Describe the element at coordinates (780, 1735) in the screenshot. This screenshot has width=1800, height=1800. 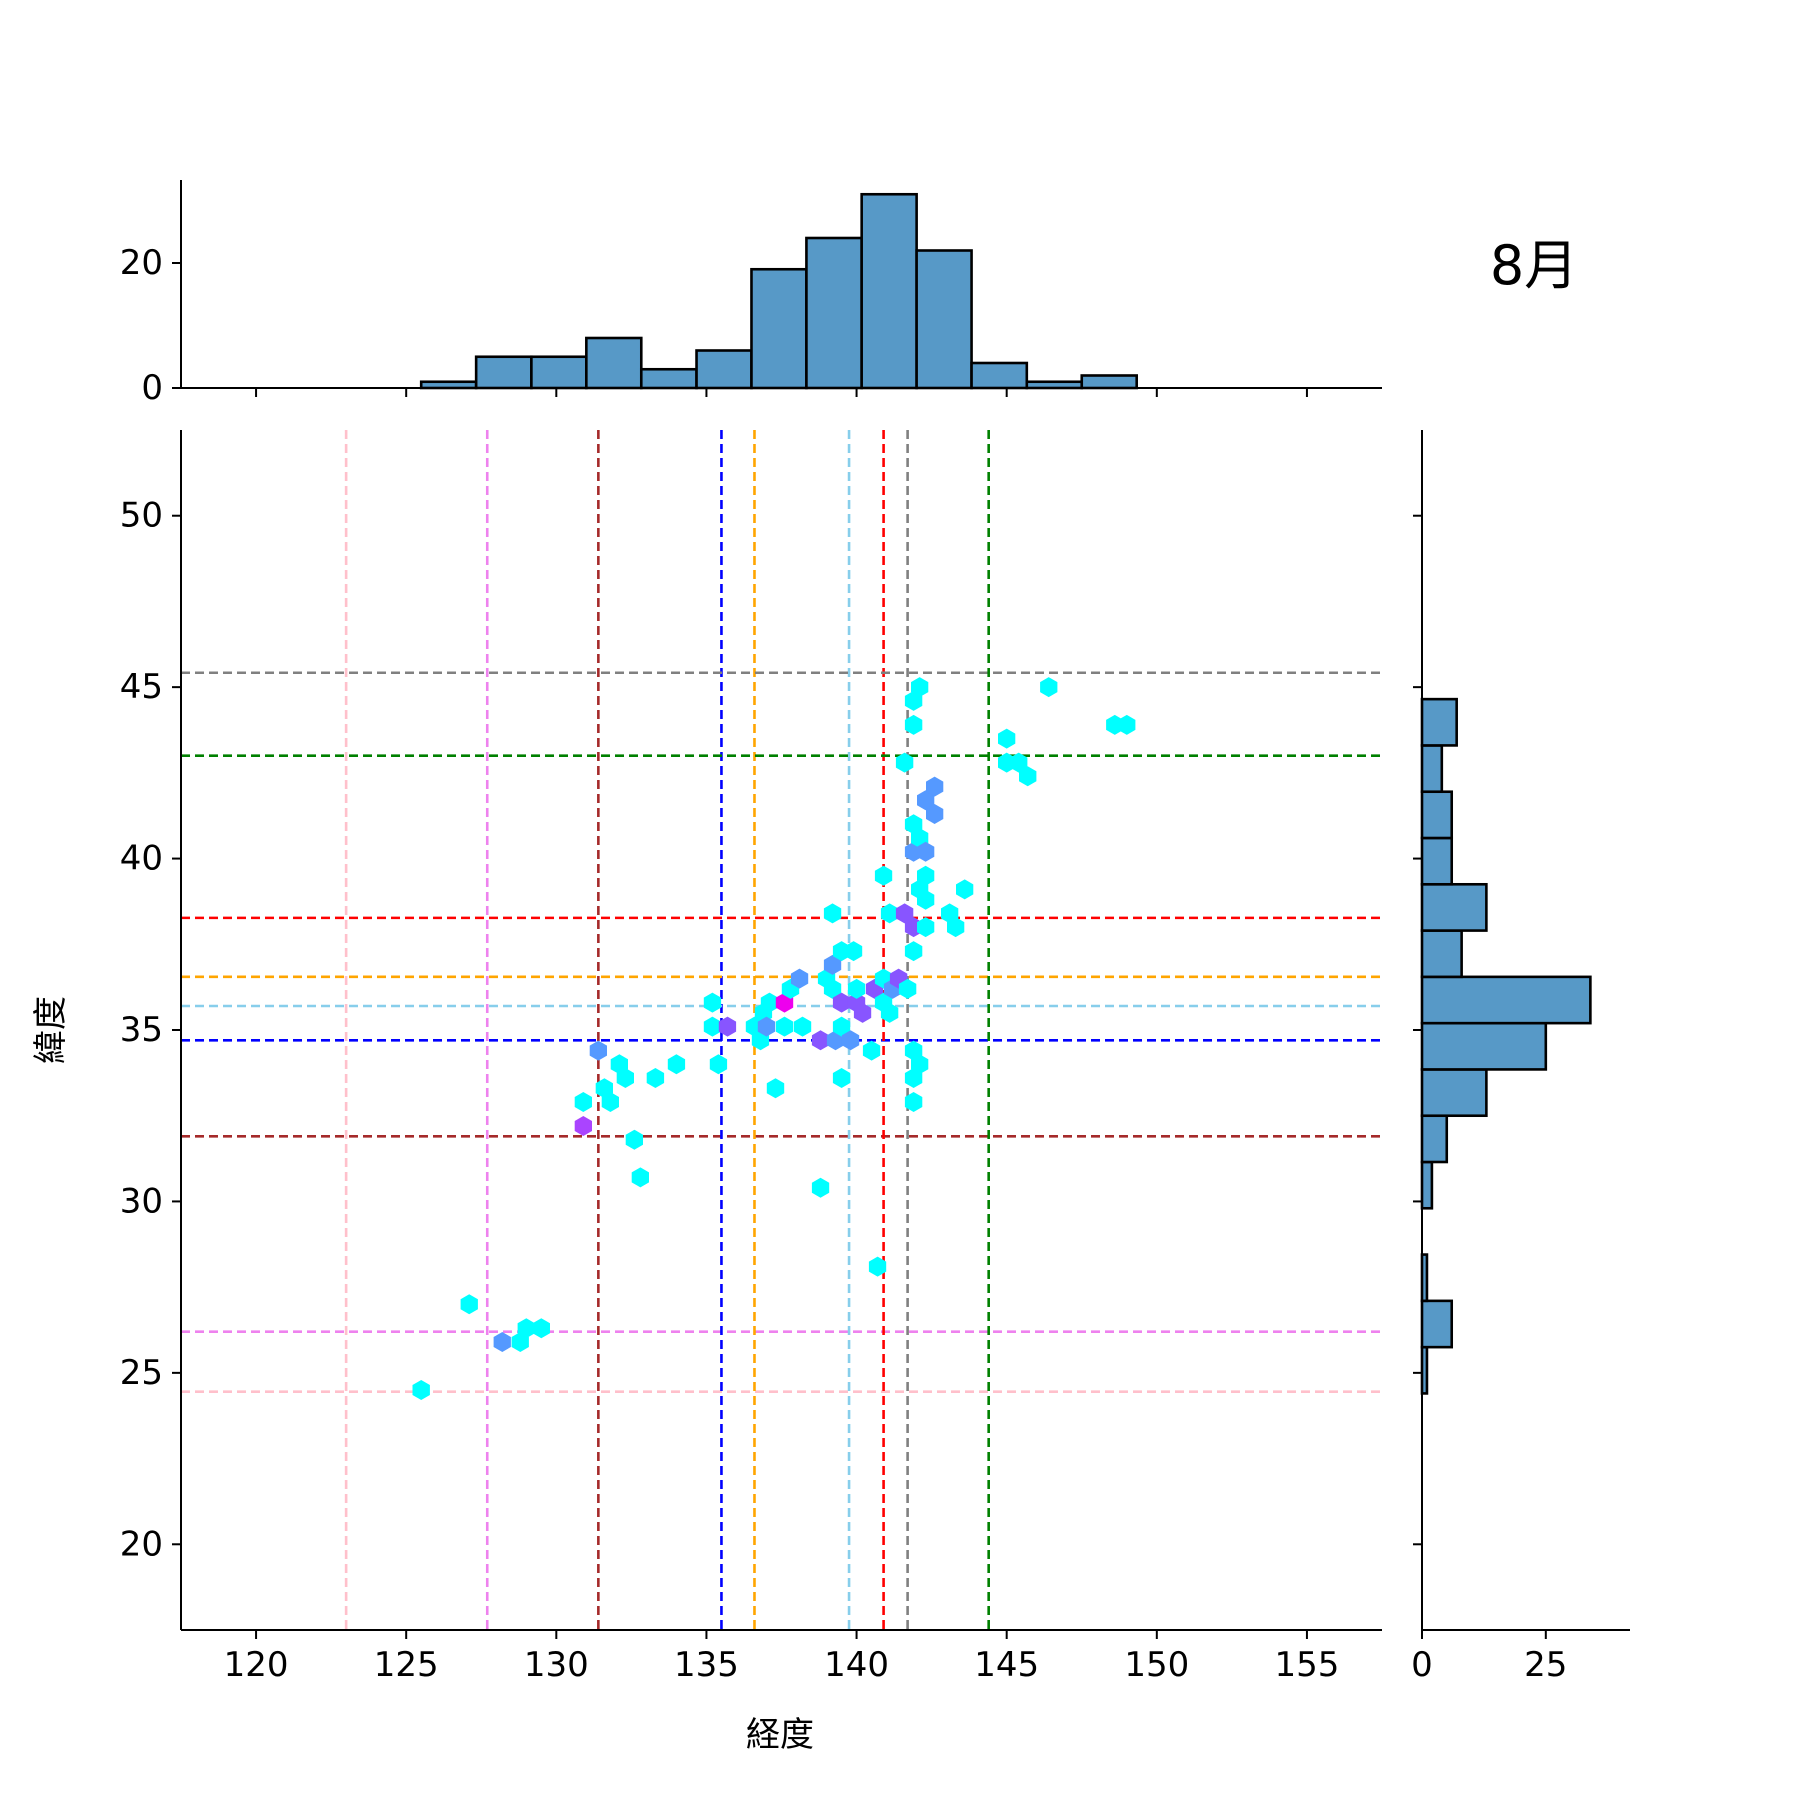
I see `x-axis-label: 経度` at that location.